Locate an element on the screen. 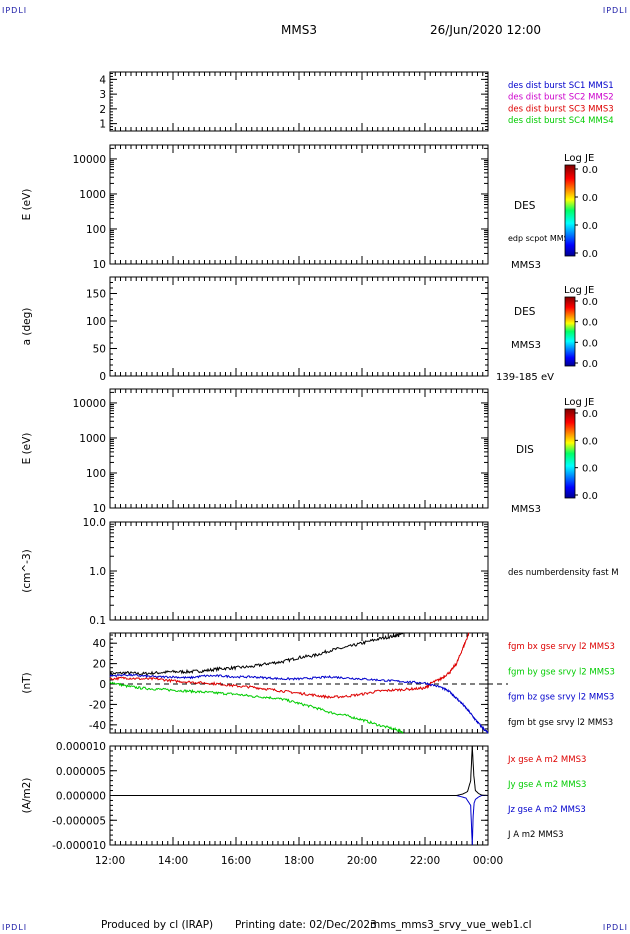  y-tick-label: 0.000005 is located at coordinates (81, 772).